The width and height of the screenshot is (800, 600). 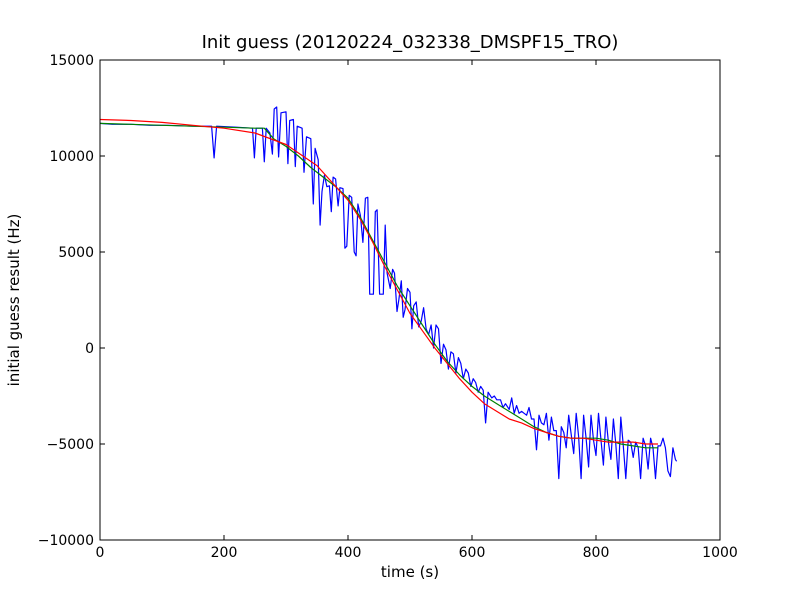 I want to click on y-tick-label: −10000, so click(x=66, y=541).